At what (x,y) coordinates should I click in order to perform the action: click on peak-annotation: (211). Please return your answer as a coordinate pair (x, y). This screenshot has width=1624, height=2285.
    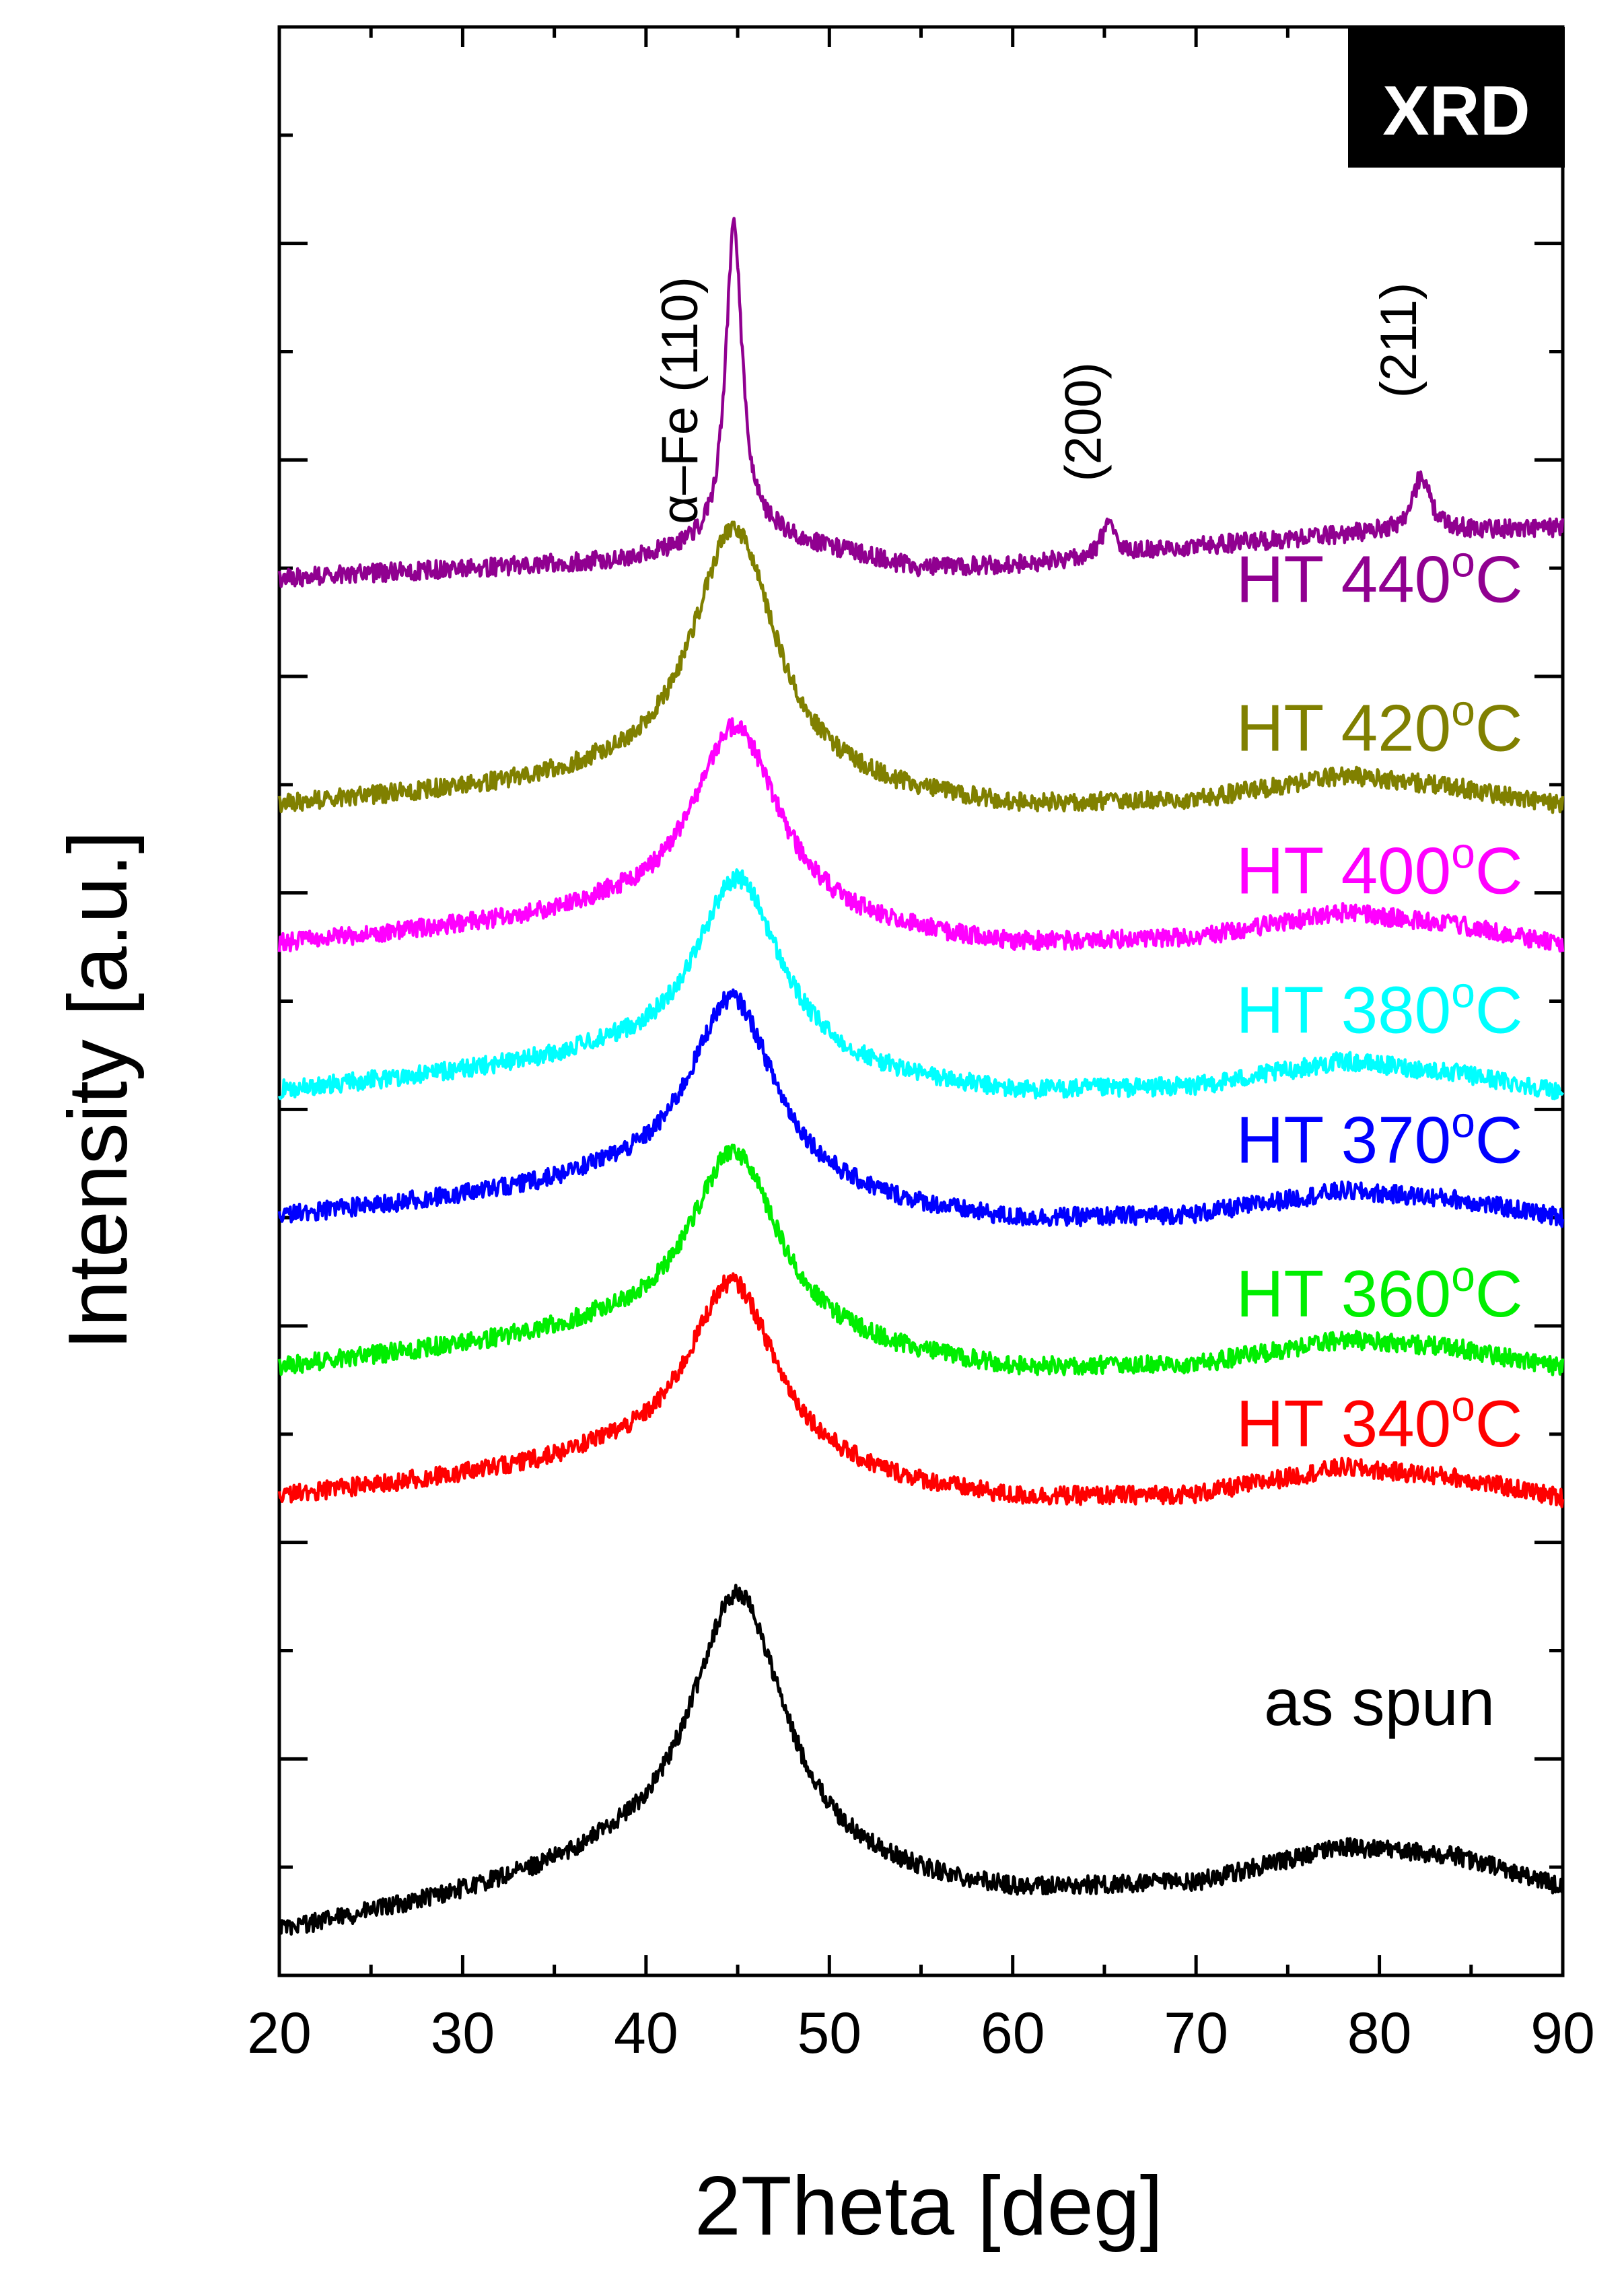
    Looking at the image, I should click on (1398, 340).